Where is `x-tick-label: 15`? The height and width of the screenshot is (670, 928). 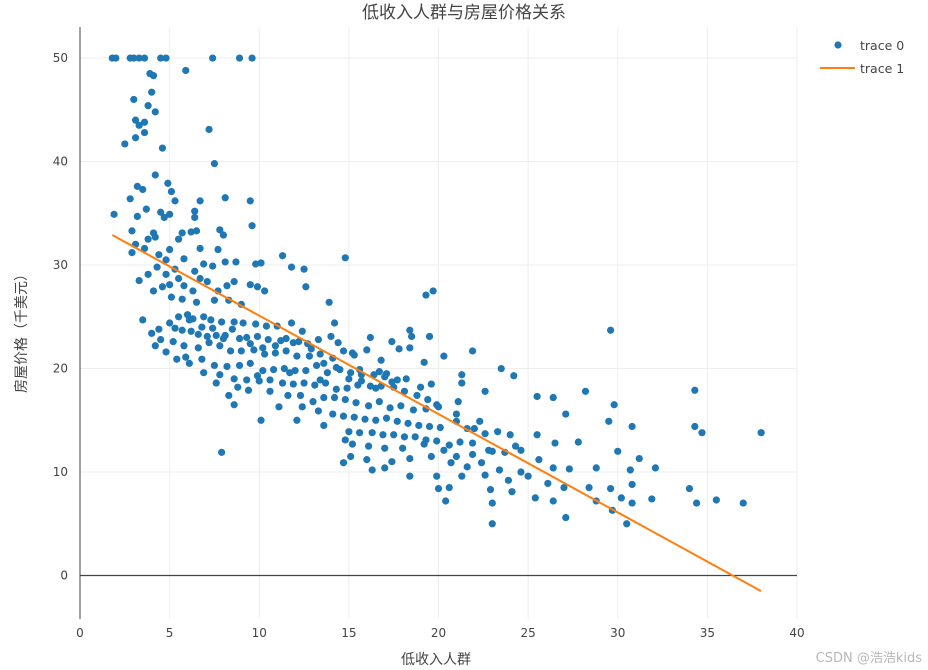
x-tick-label: 15 is located at coordinates (348, 633).